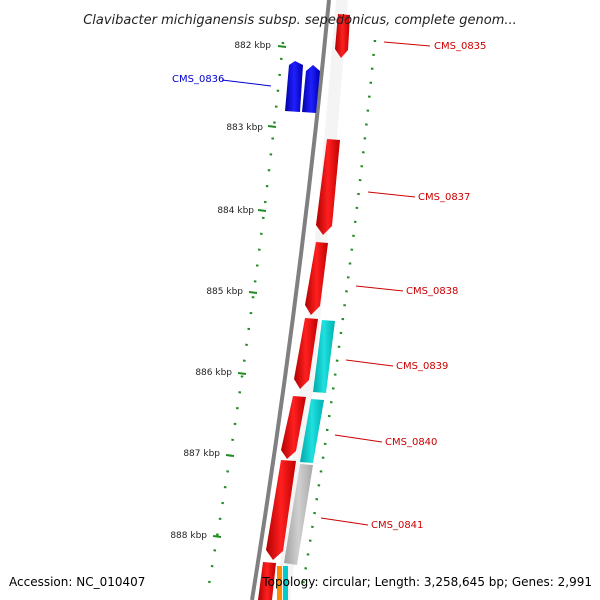  Describe the element at coordinates (432, 291) in the screenshot. I see `gene-label-cms-0838: CMS_0838` at that location.